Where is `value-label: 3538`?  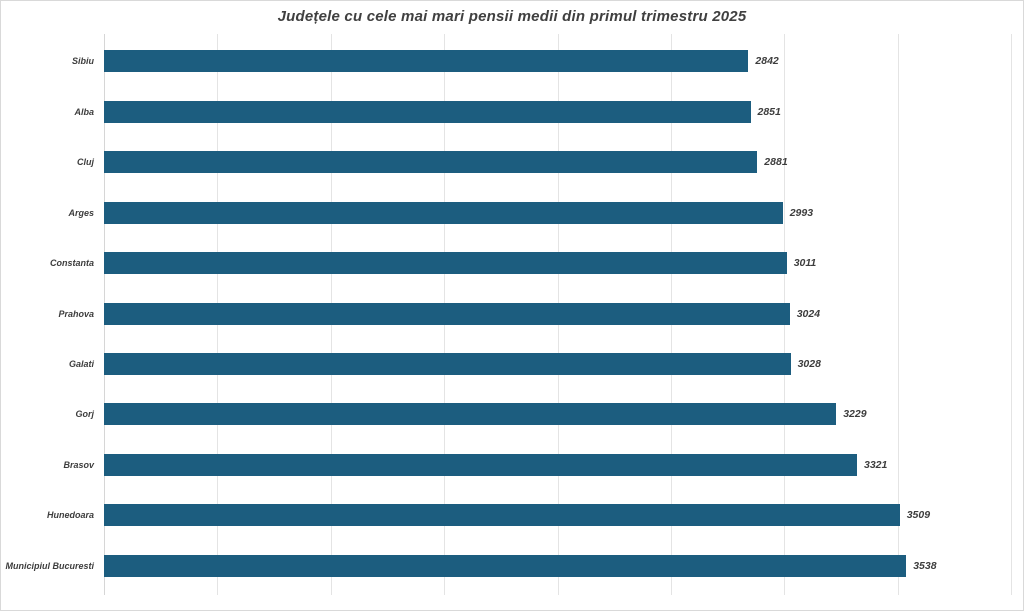 value-label: 3538 is located at coordinates (925, 565).